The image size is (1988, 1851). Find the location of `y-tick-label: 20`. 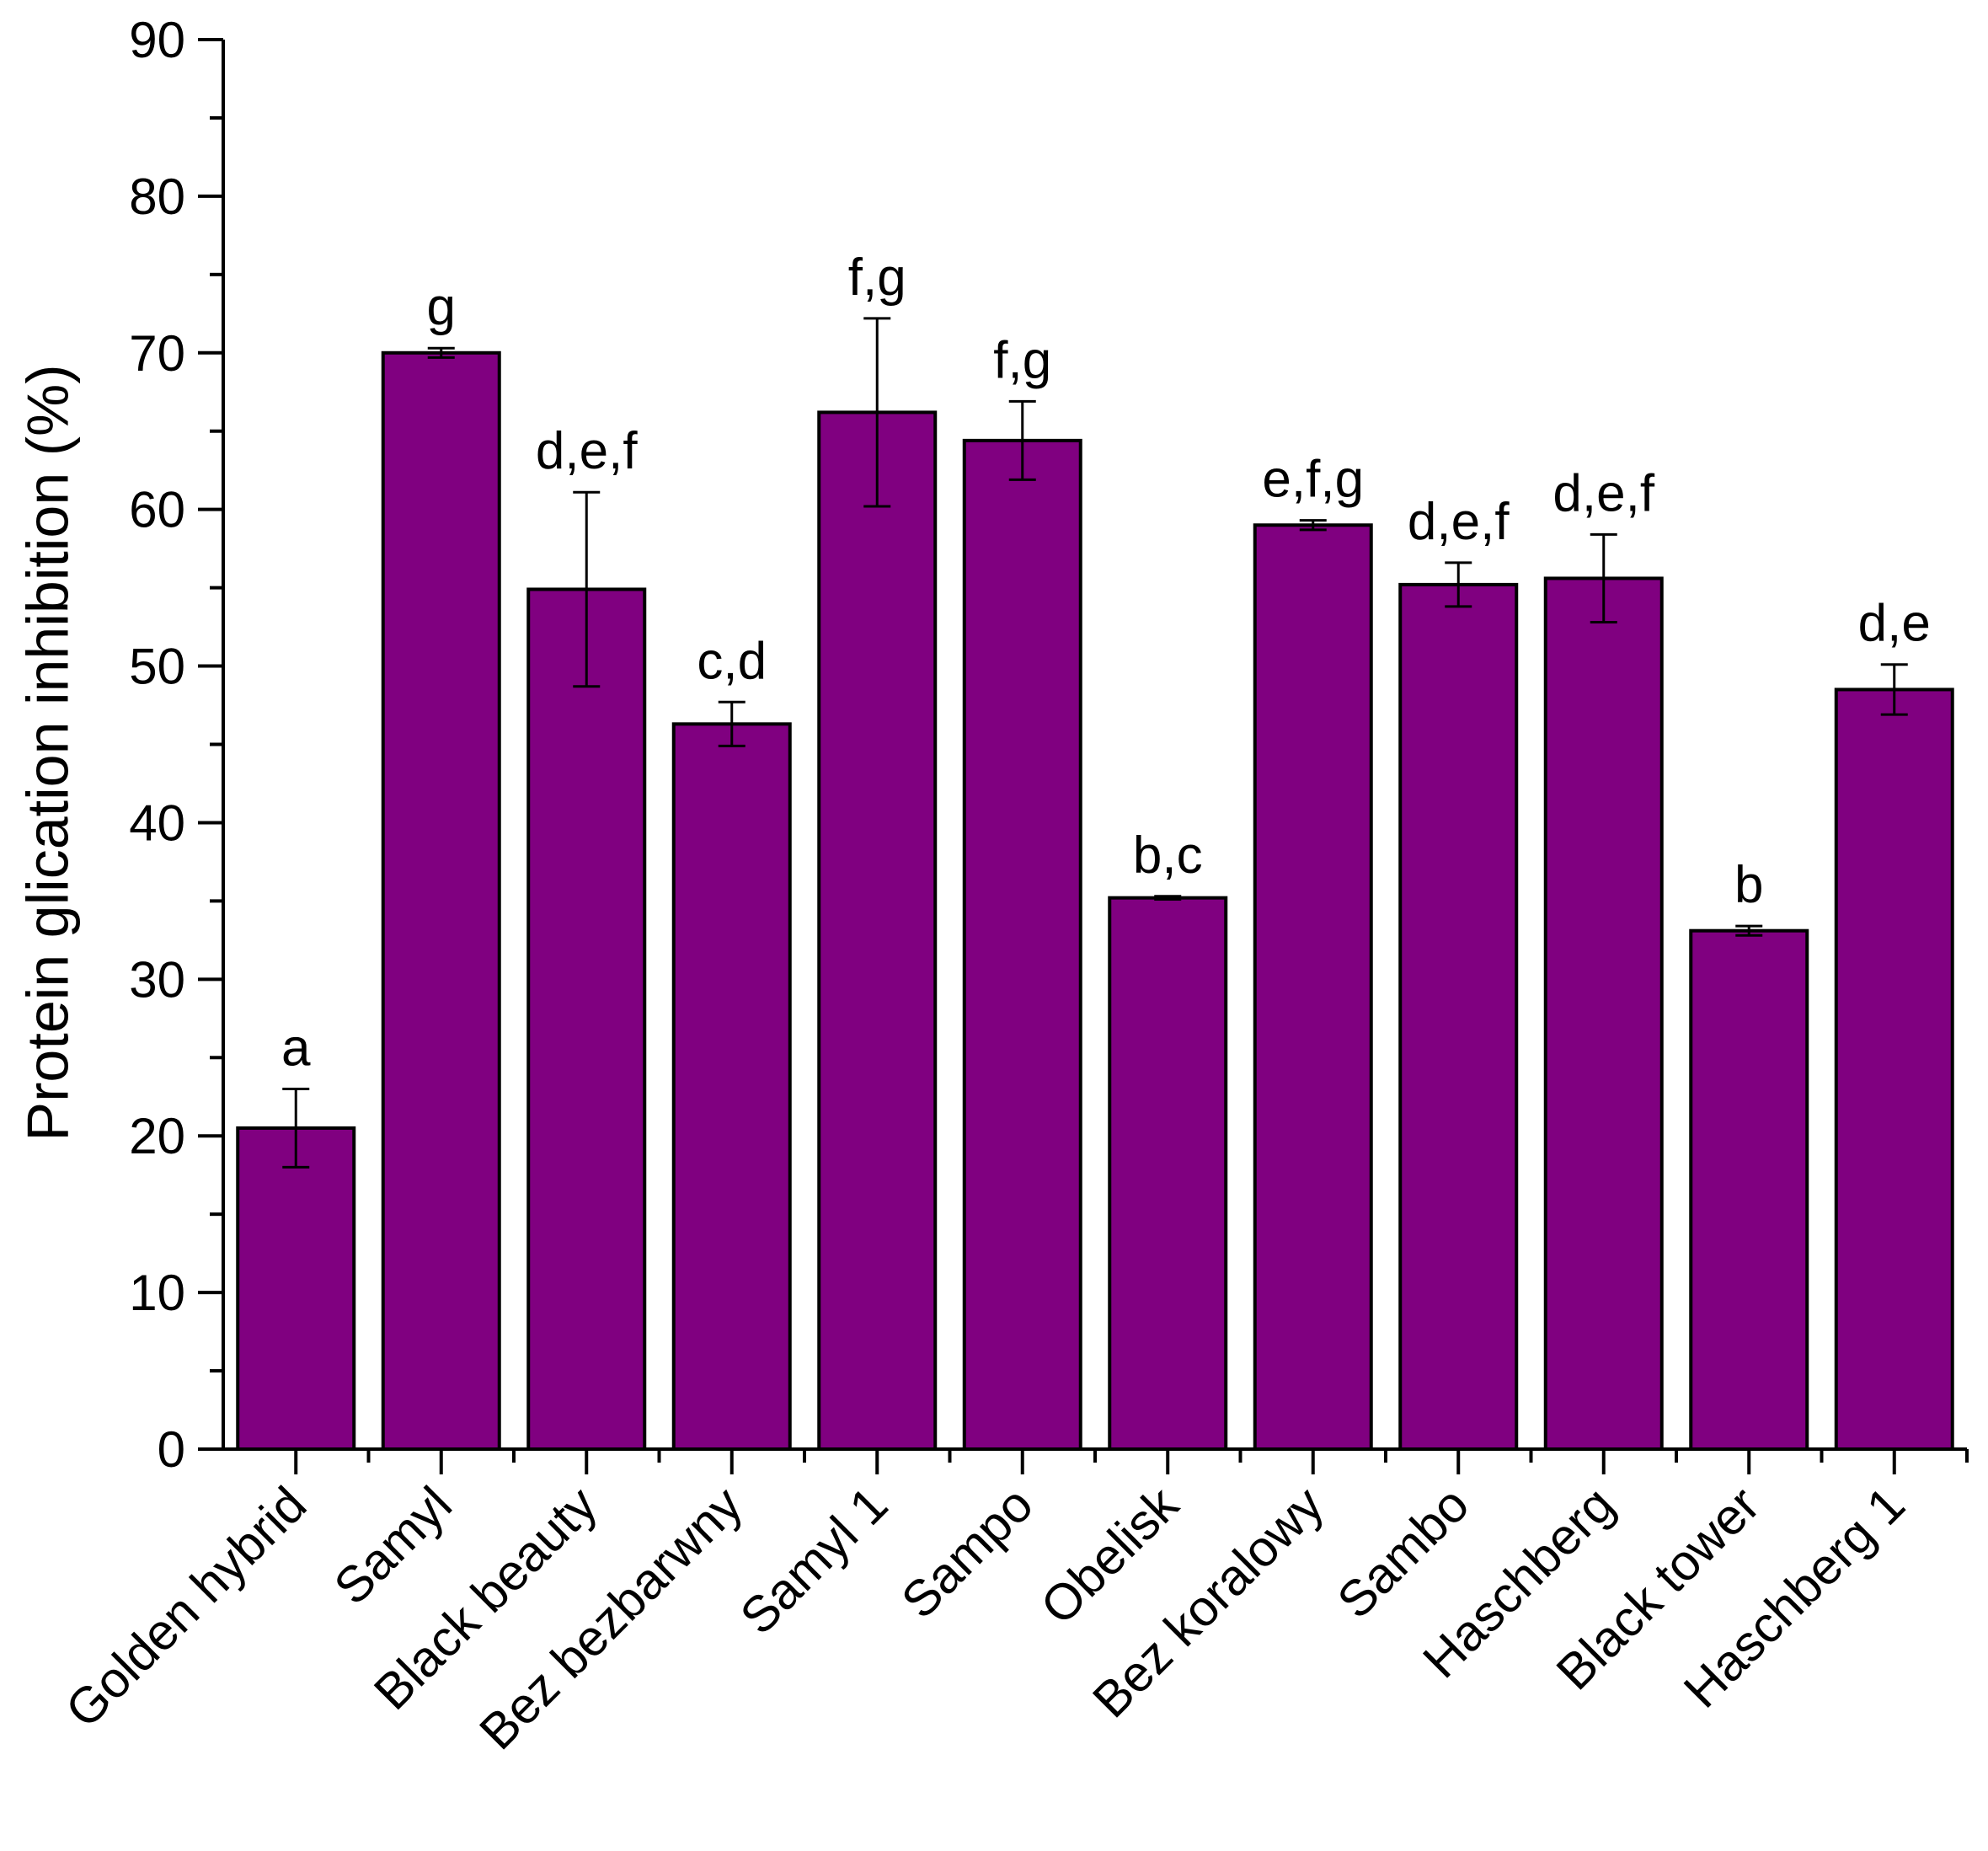

y-tick-label: 20 is located at coordinates (157, 1136).